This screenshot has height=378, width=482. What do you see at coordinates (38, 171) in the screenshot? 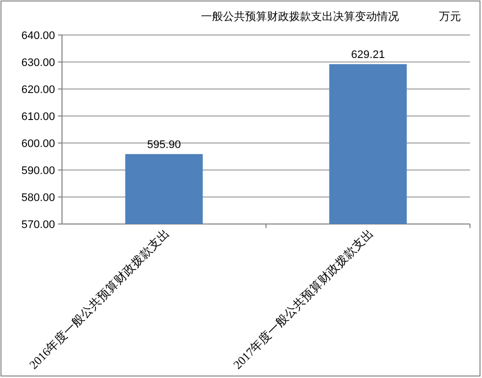
I see `y-tick-label: 590.00` at bounding box center [38, 171].